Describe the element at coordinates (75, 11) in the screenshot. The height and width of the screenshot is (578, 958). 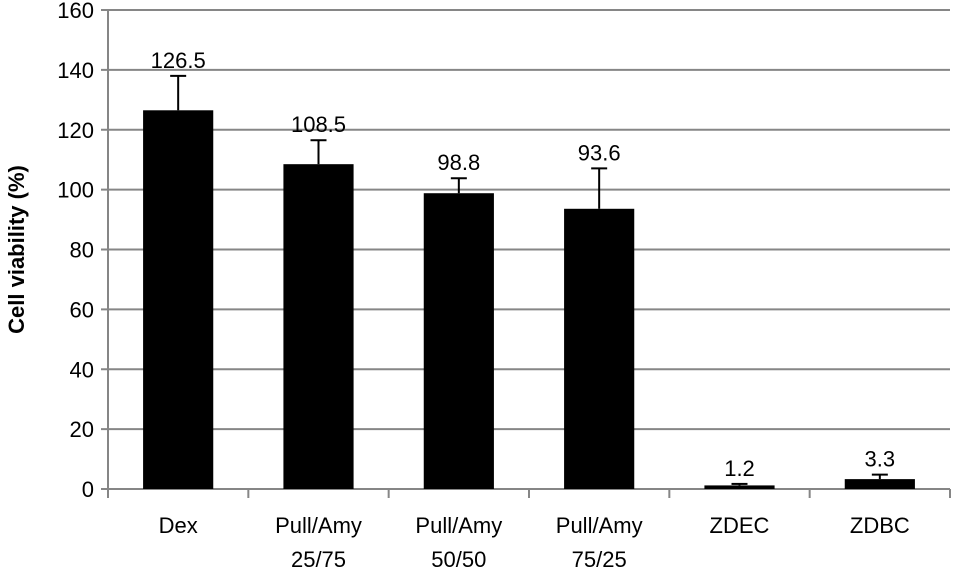
I see `y-tick-label: 160` at that location.